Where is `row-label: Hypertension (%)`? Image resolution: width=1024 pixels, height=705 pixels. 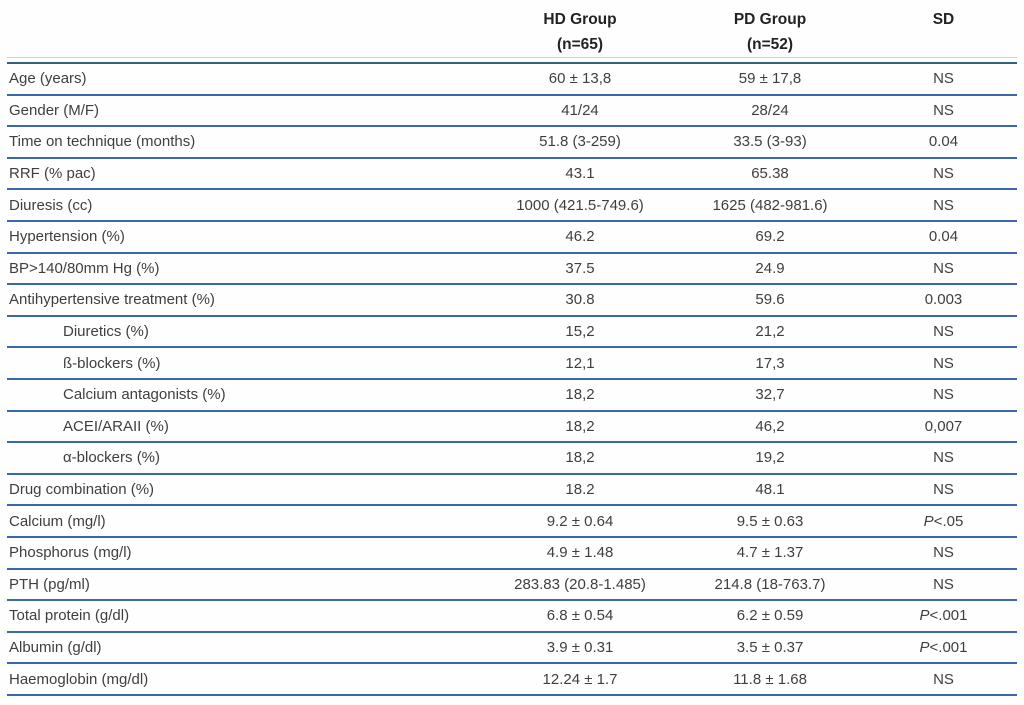 row-label: Hypertension (%) is located at coordinates (67, 237).